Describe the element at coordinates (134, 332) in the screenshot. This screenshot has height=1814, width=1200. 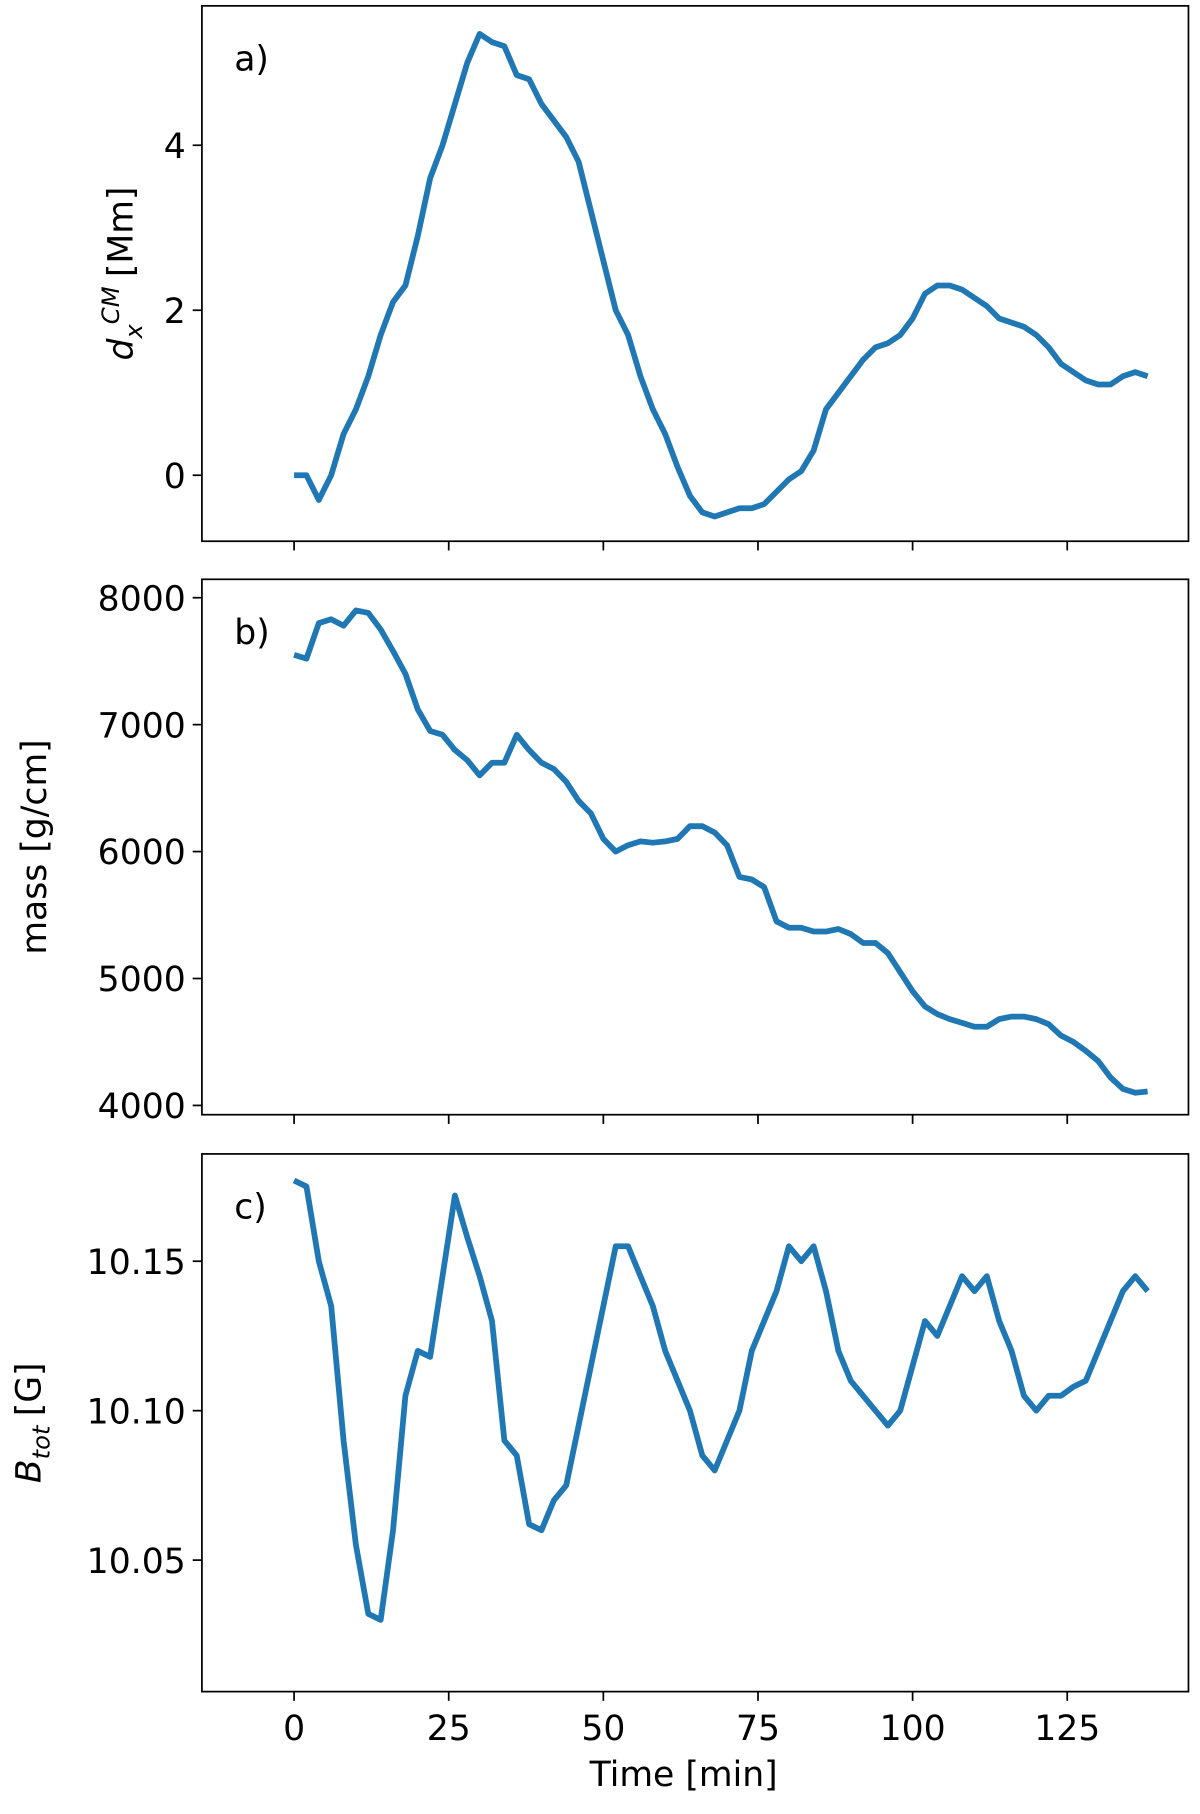
I see `y-label-sub: x` at that location.